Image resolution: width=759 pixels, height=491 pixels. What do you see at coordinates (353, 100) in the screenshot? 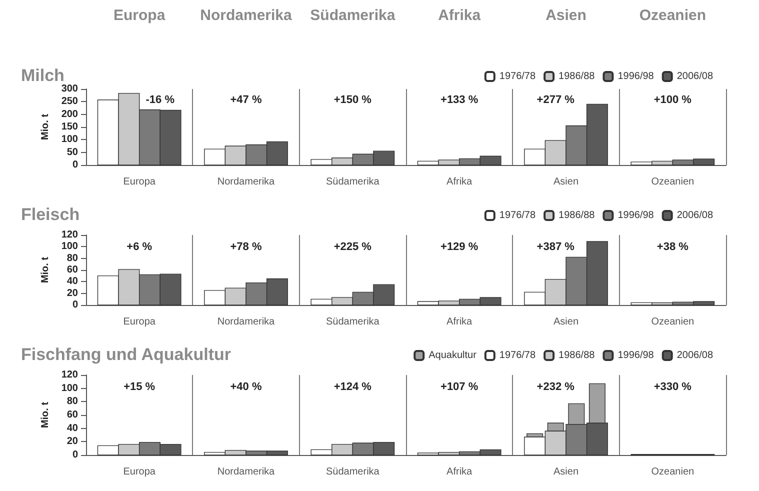
I see `annotation: +150 %` at bounding box center [353, 100].